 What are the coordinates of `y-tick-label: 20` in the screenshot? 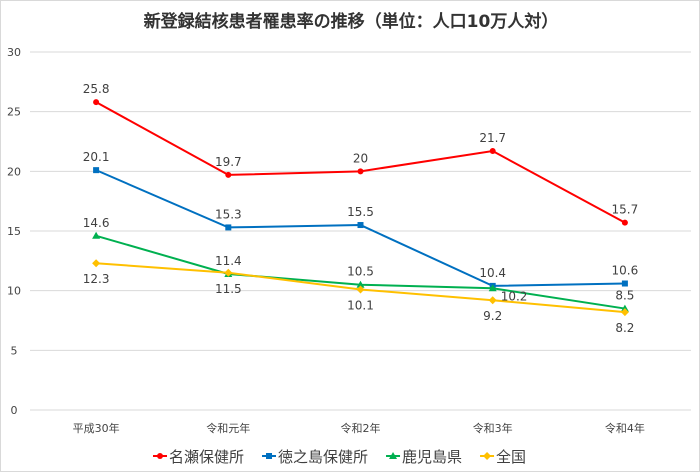 It's located at (14, 171).